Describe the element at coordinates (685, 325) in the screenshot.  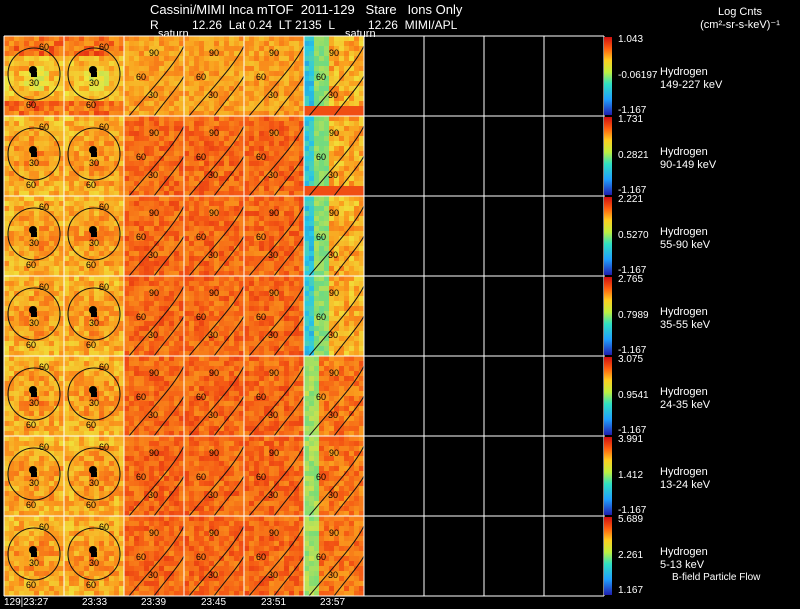
I see `energy-range: 35-55 keV` at that location.